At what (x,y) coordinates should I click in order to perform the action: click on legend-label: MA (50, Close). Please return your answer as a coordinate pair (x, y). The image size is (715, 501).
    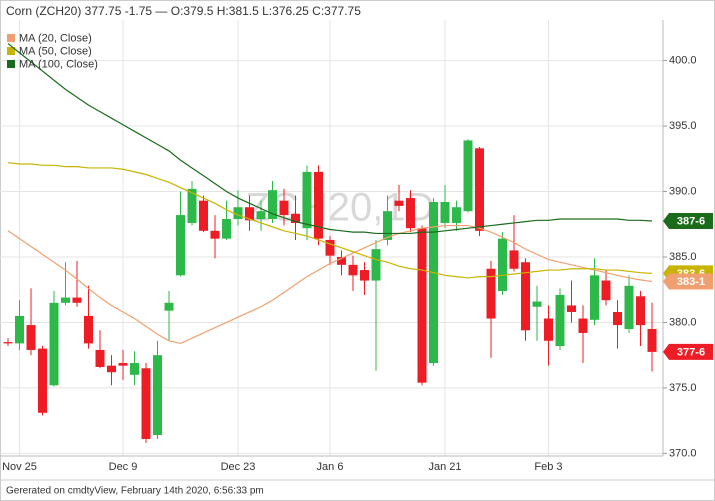
    Looking at the image, I should click on (55, 51).